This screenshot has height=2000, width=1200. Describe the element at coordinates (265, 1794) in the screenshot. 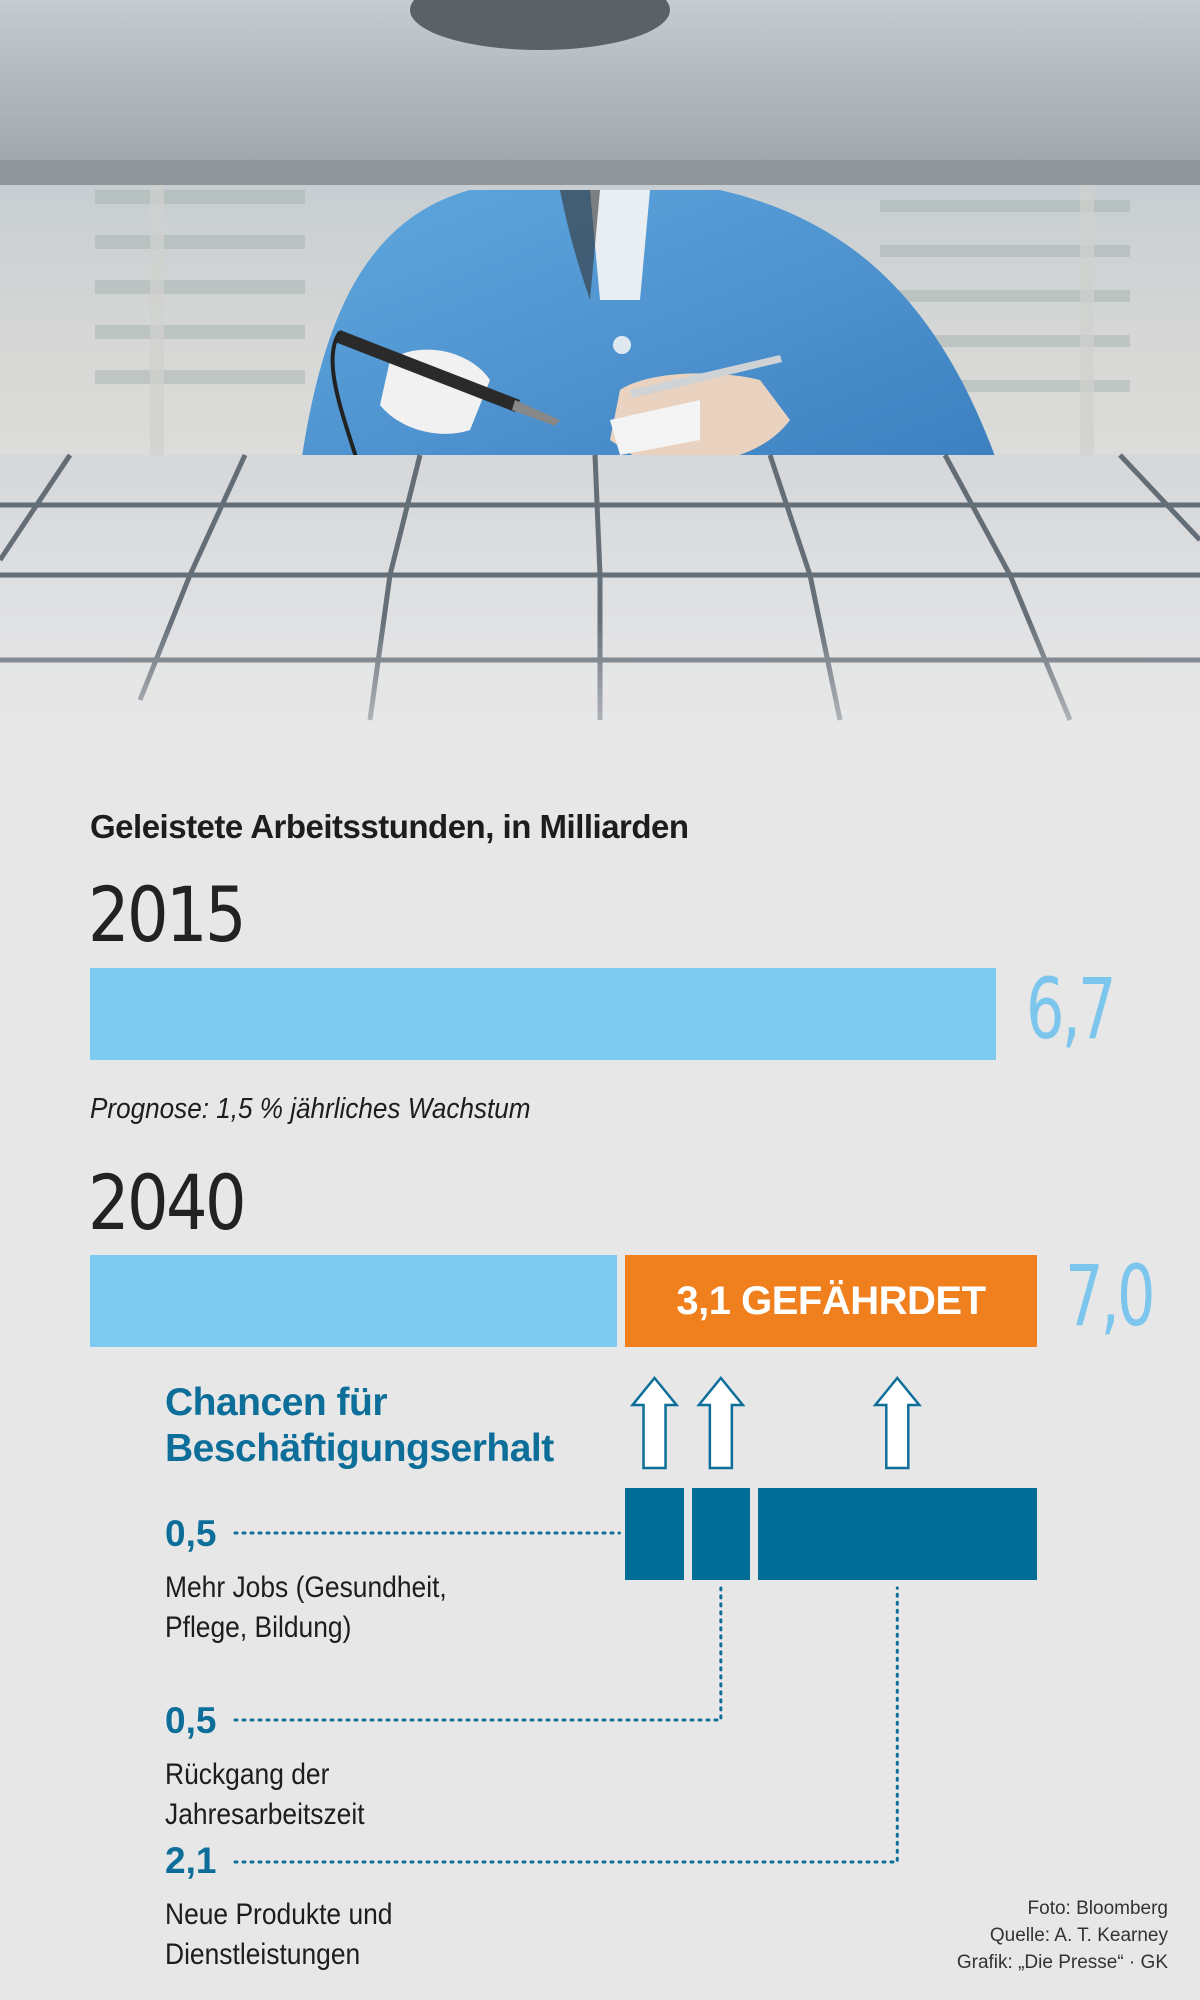

I see `opportunity-label-working-time: Rückgang der Jahresarbeitszeit` at that location.